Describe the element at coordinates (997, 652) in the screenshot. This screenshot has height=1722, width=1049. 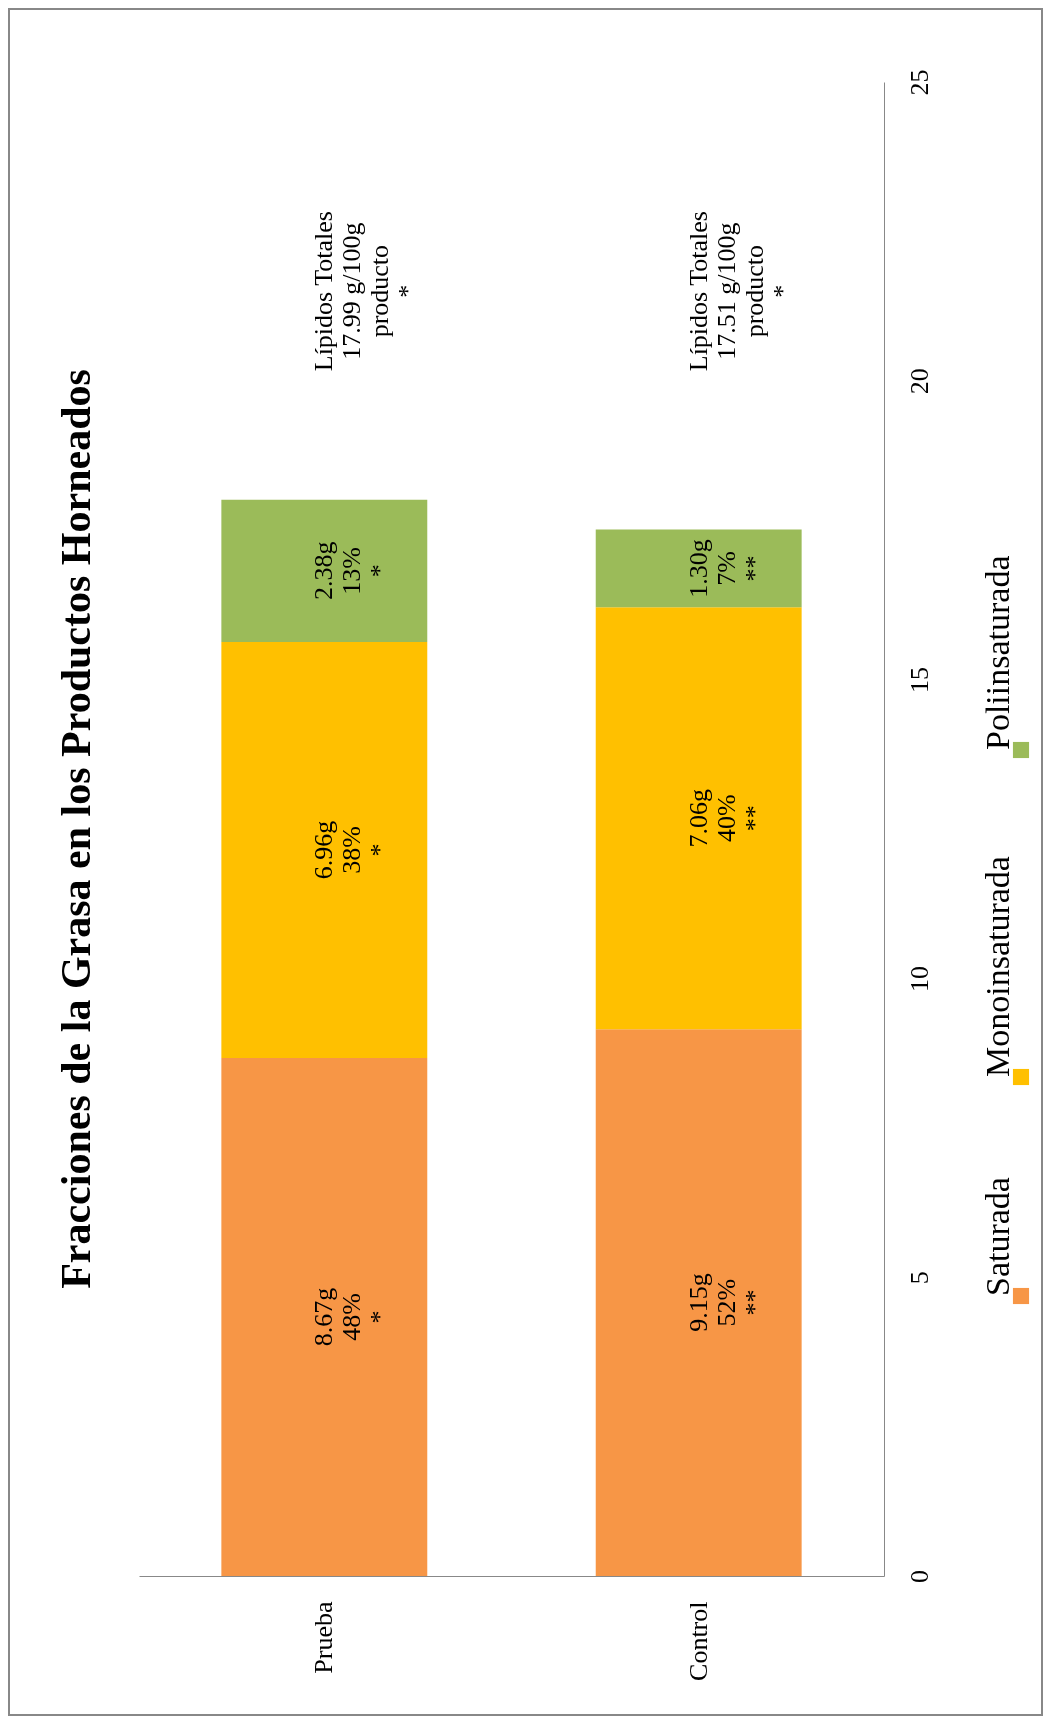
I see `text: Poliinsaturada` at that location.